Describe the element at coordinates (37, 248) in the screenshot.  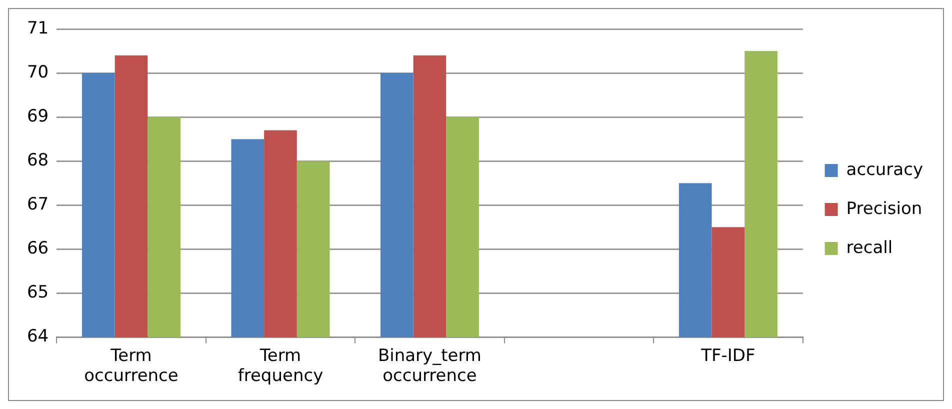
I see `y-tick-label: 66` at that location.